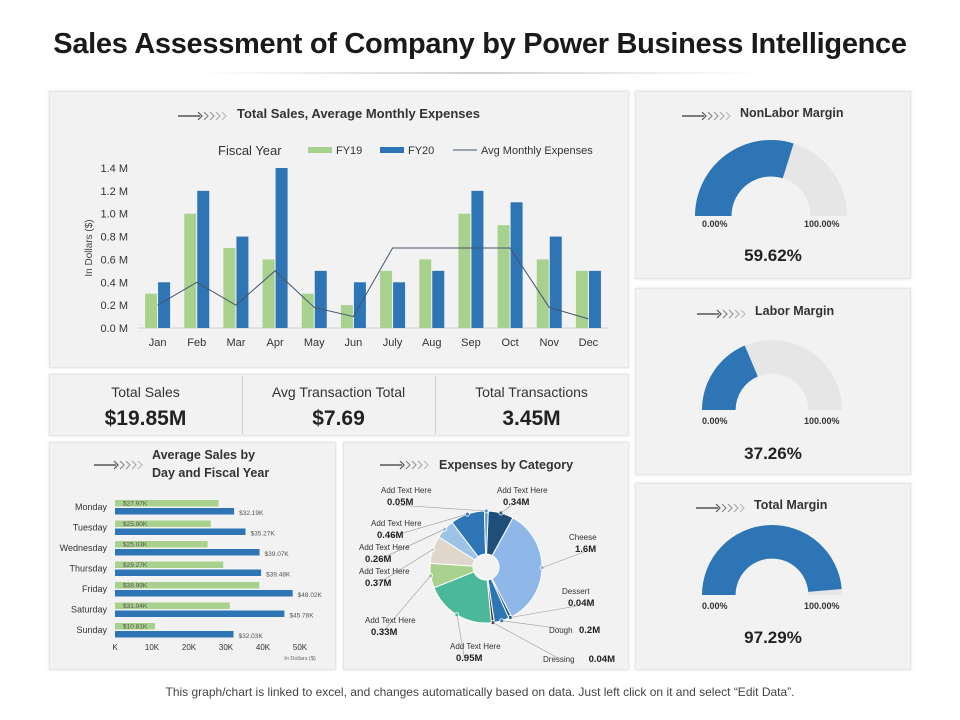  What do you see at coordinates (196, 343) in the screenshot?
I see `x-tick-label: Feb` at bounding box center [196, 343].